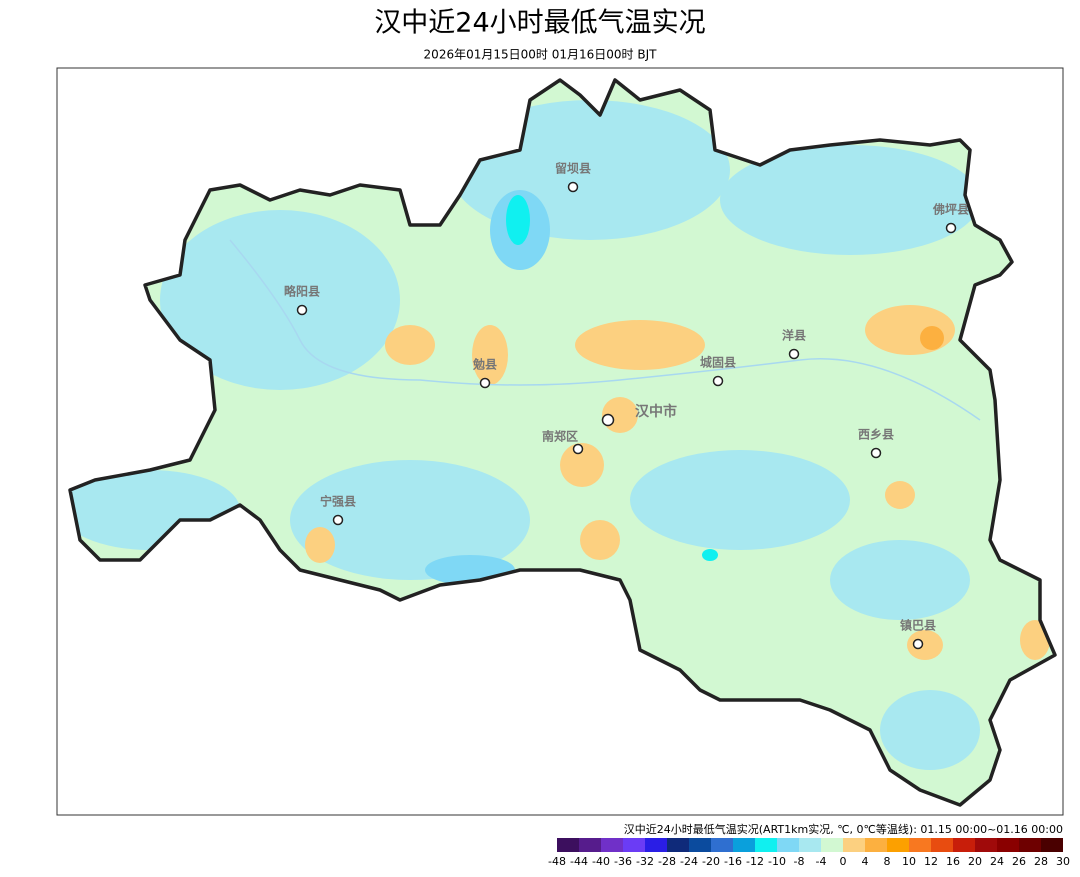  I want to click on legend-label: -44, so click(579, 861).